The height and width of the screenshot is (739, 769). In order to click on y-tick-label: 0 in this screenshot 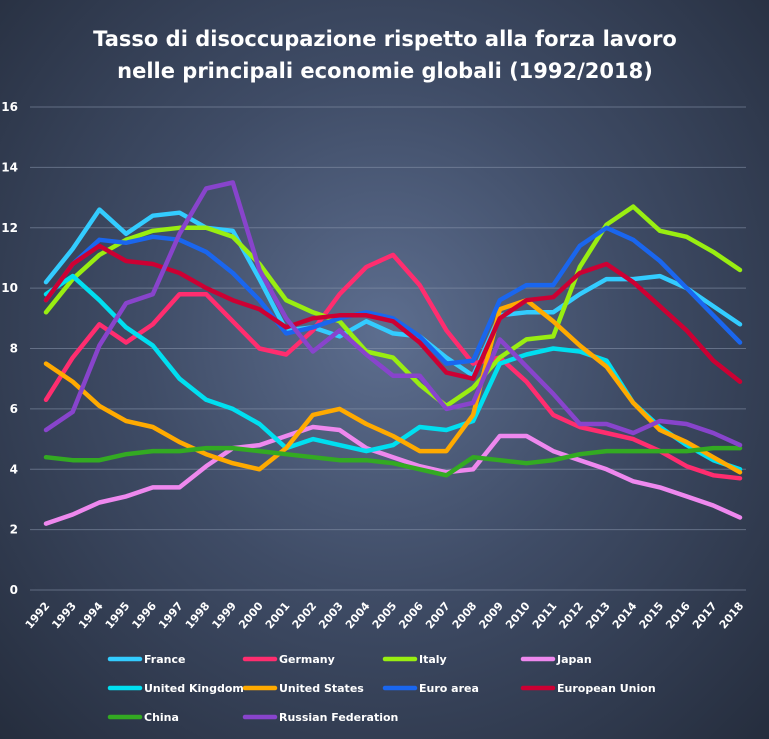, I will do `click(14, 590)`.